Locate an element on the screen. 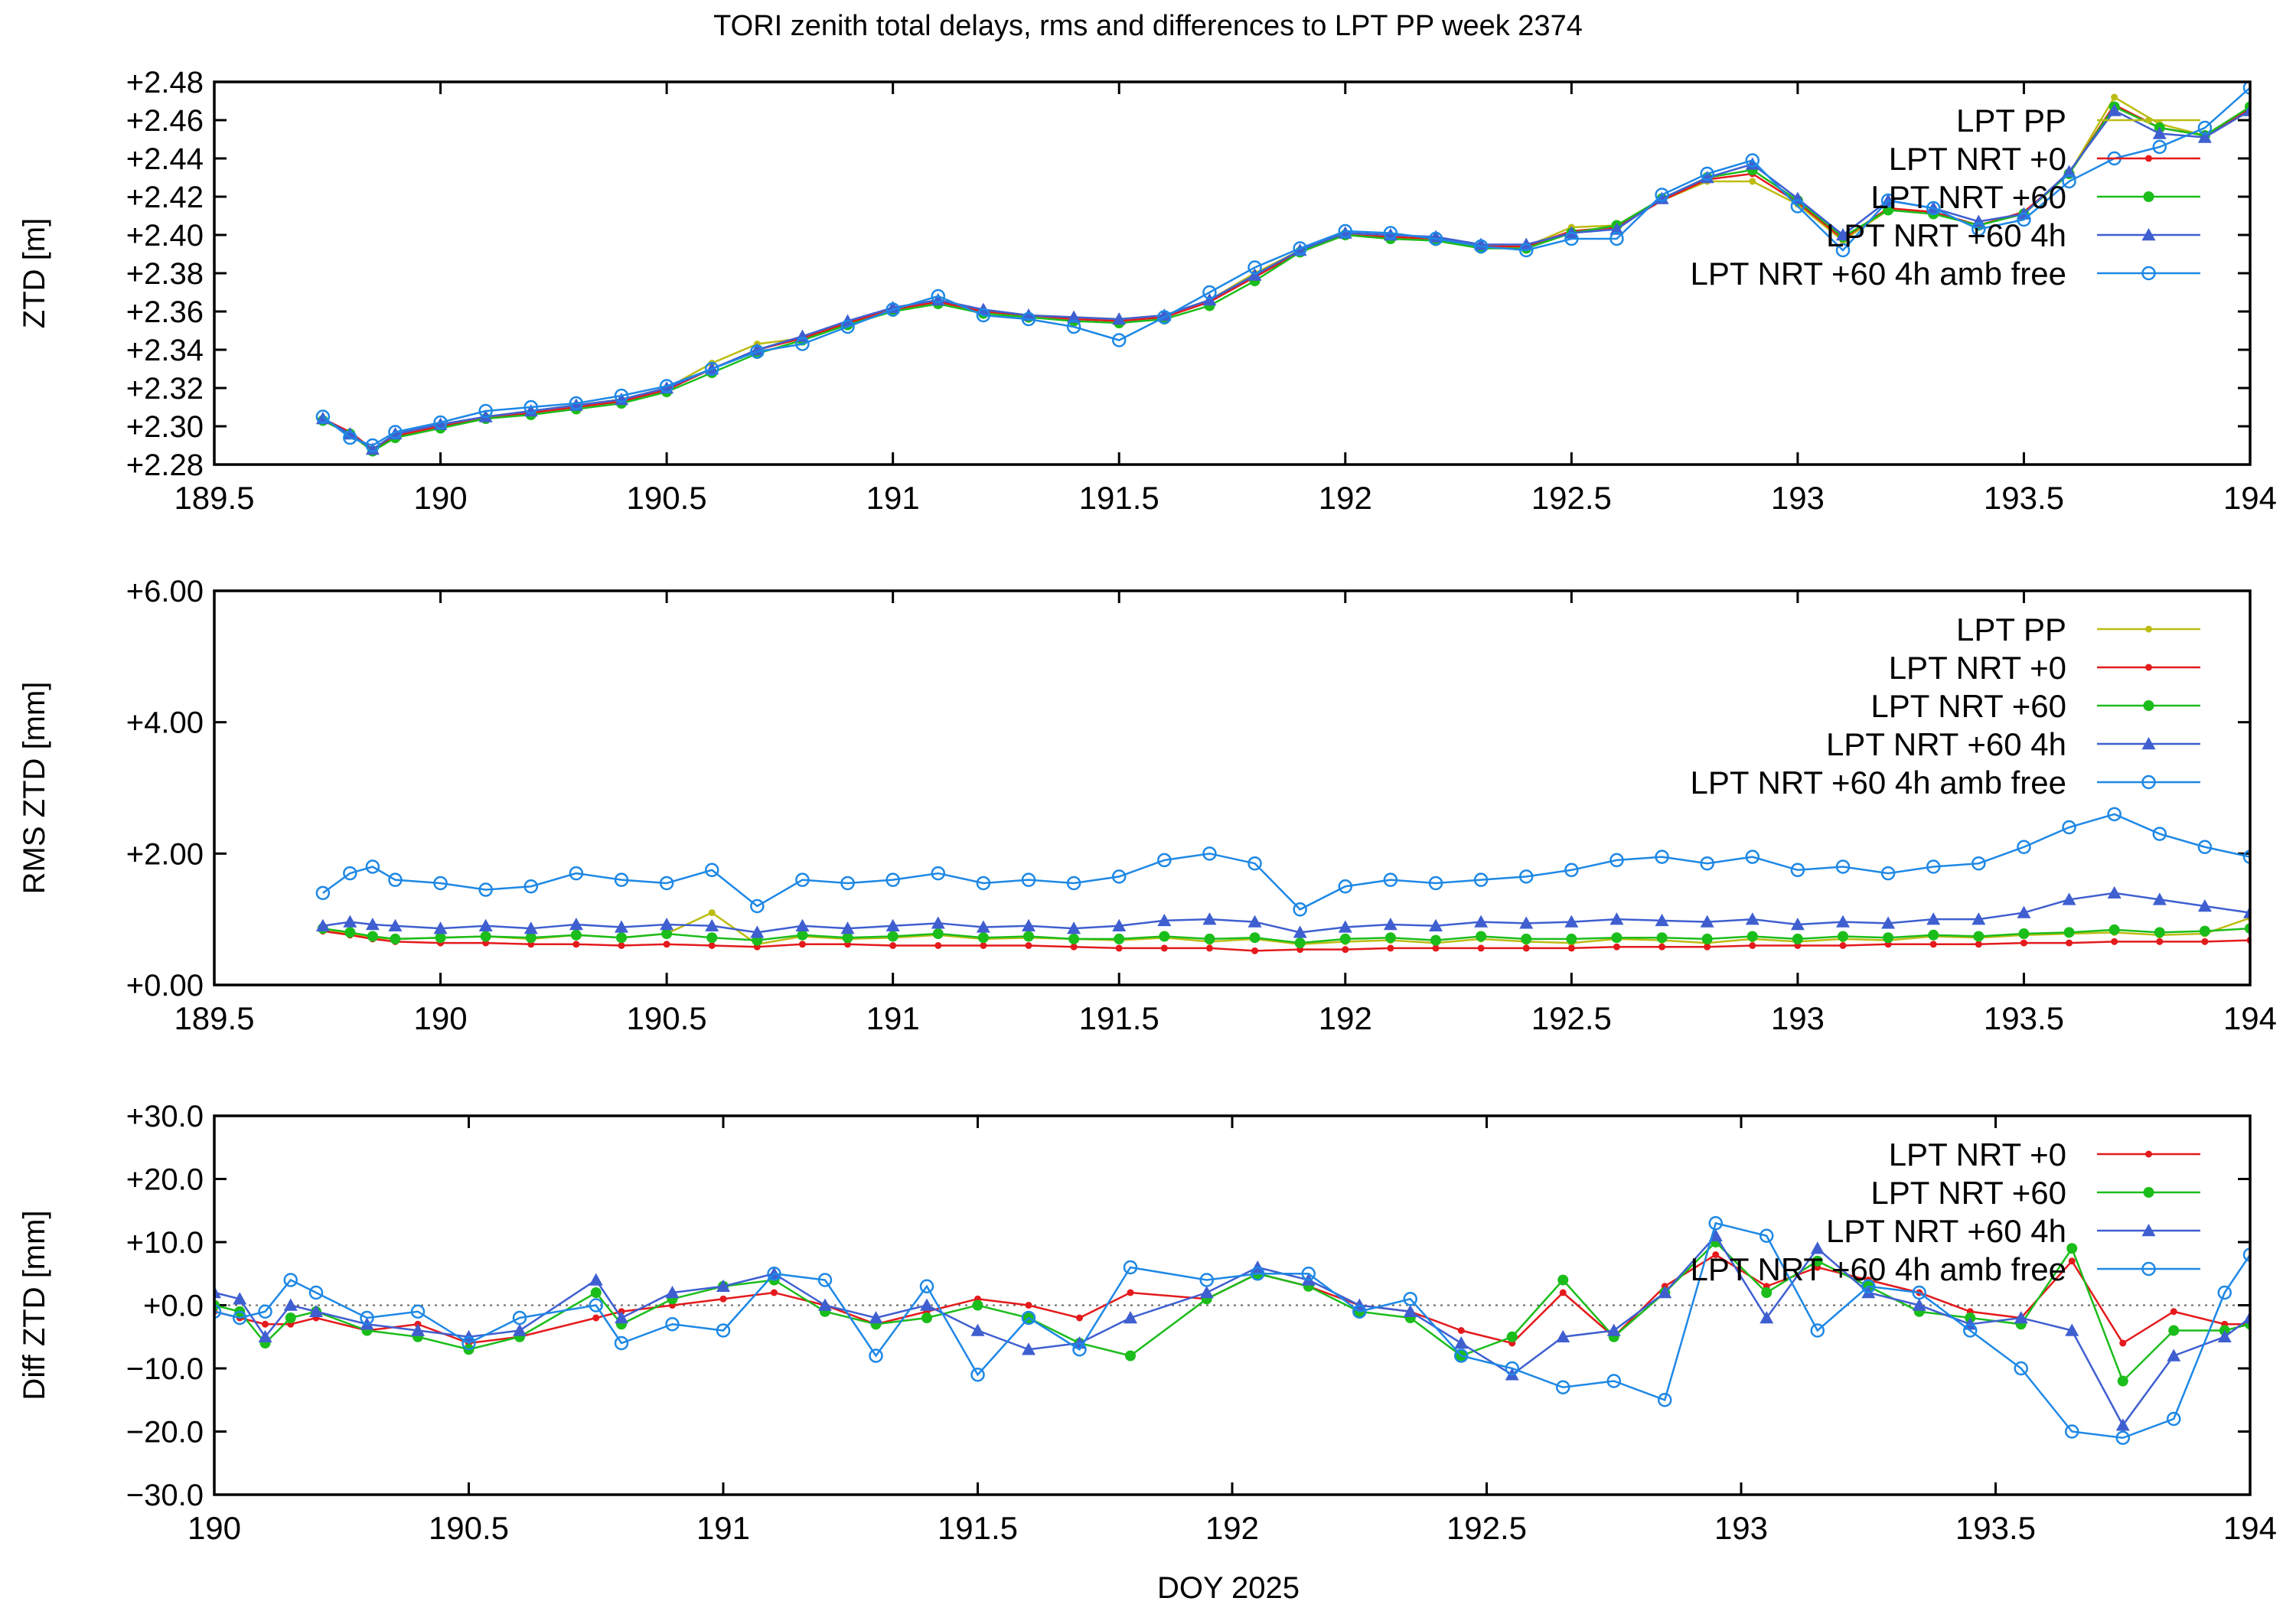 Image resolution: width=2296 pixels, height=1611 pixels. series-group is located at coordinates (1232, 1330).